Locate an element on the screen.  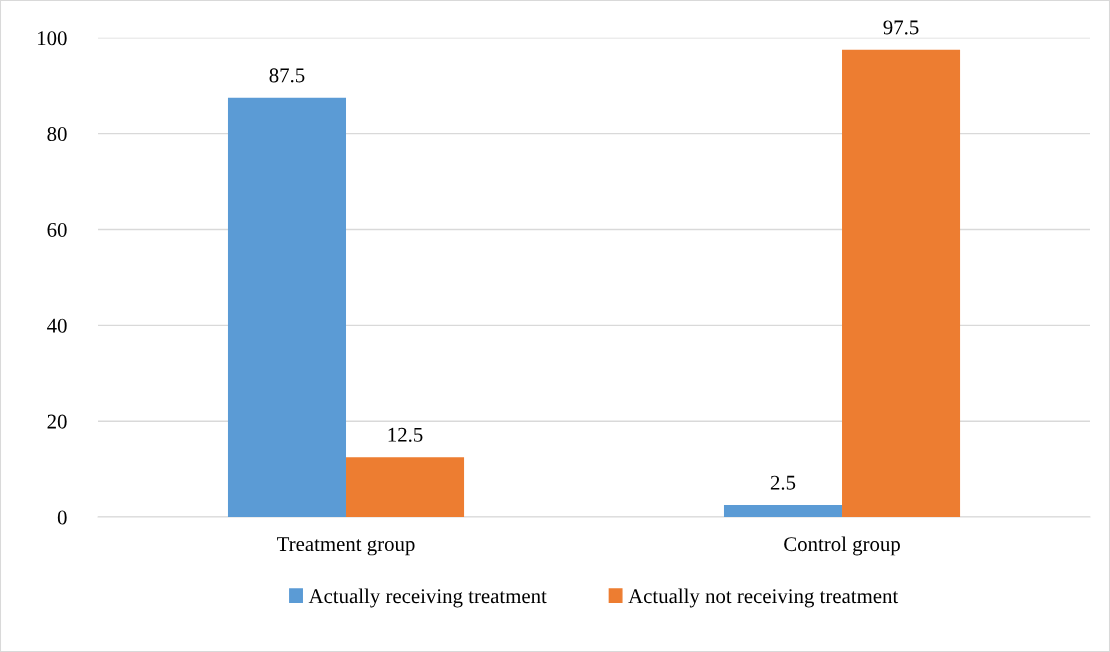
y-tick-label: 20 is located at coordinates (57, 421).